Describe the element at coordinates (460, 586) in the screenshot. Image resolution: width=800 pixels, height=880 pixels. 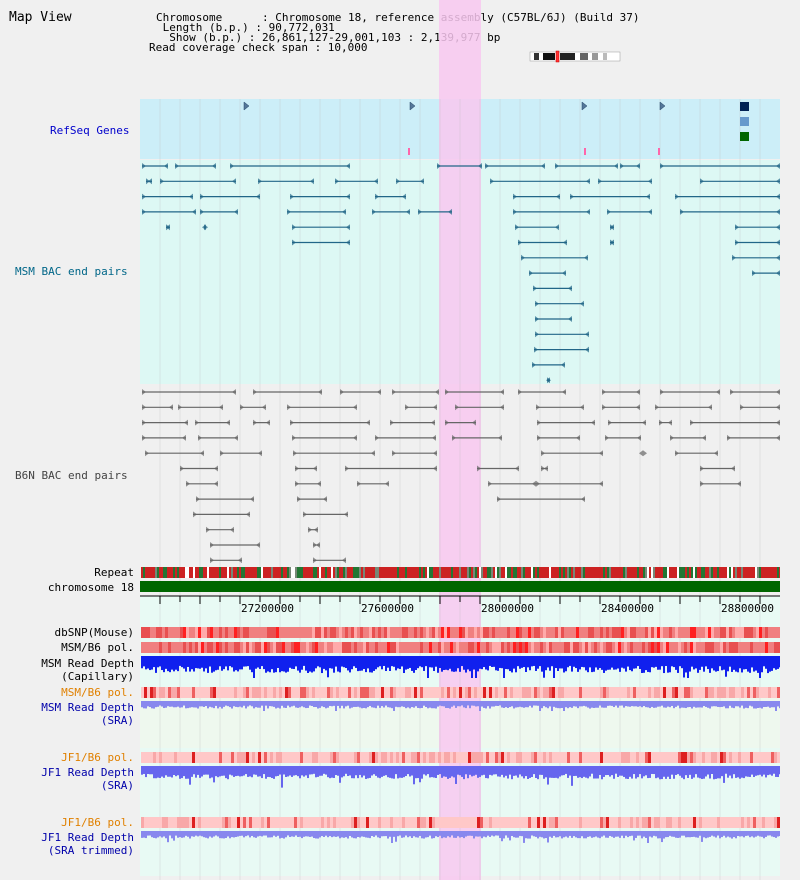
I see `chromosome-bar` at that location.